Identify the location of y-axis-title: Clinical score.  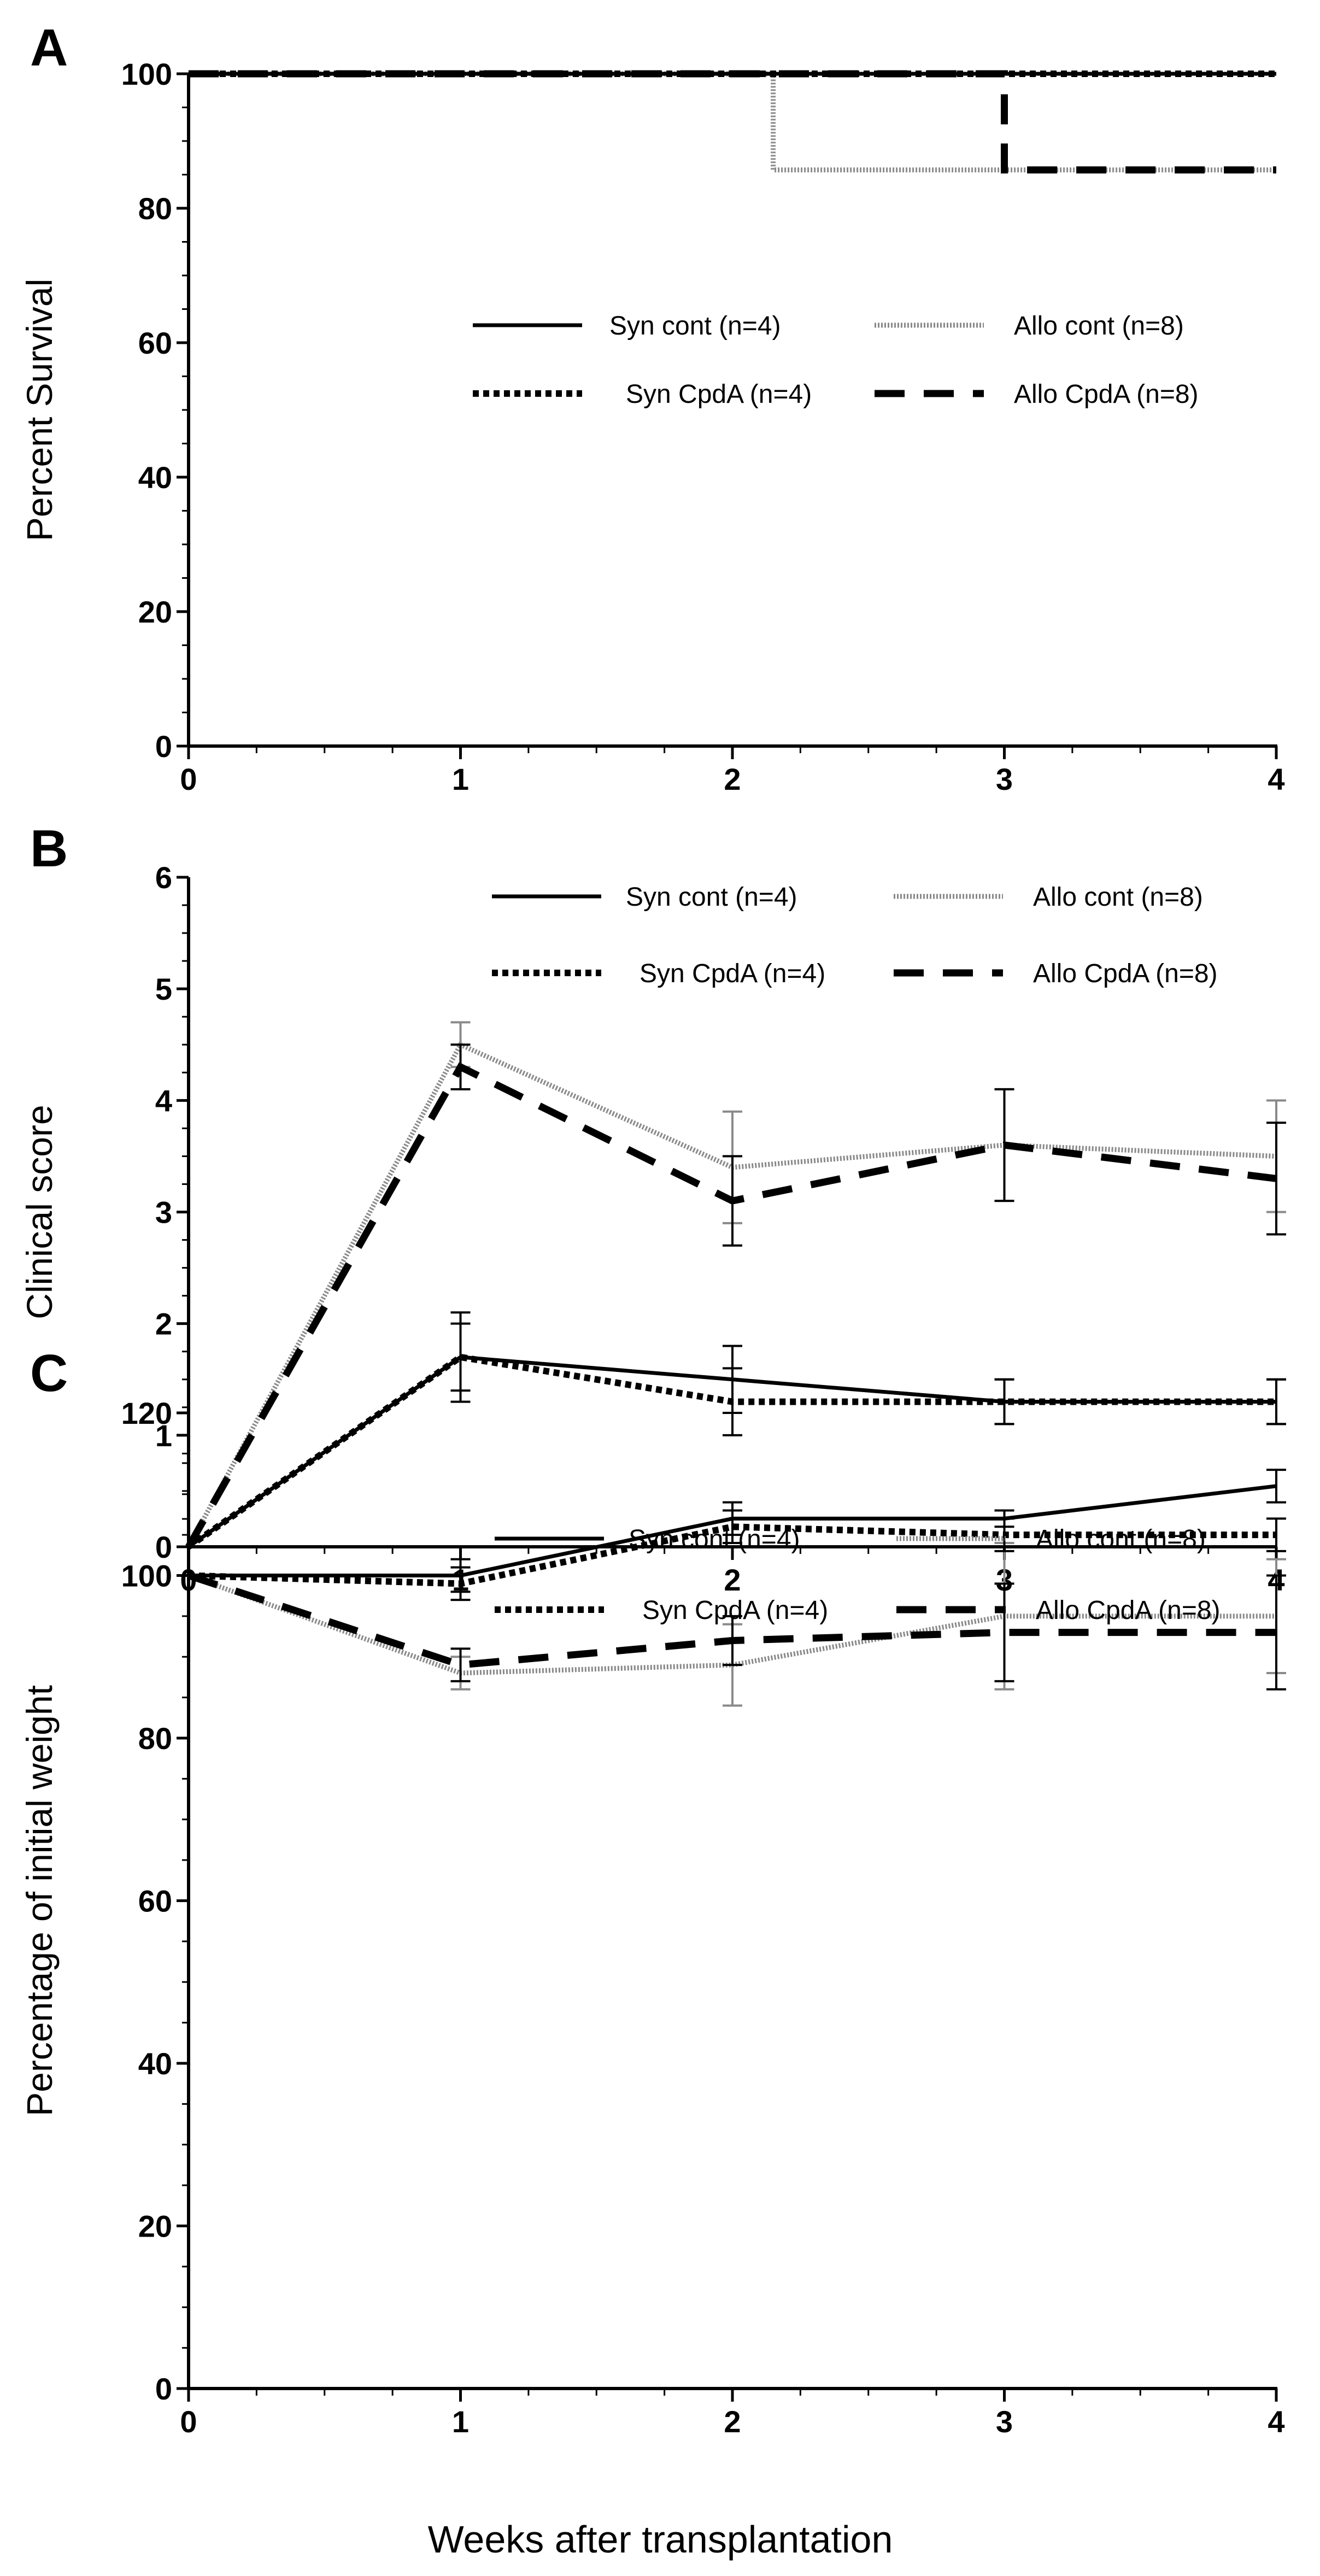
(39, 1212).